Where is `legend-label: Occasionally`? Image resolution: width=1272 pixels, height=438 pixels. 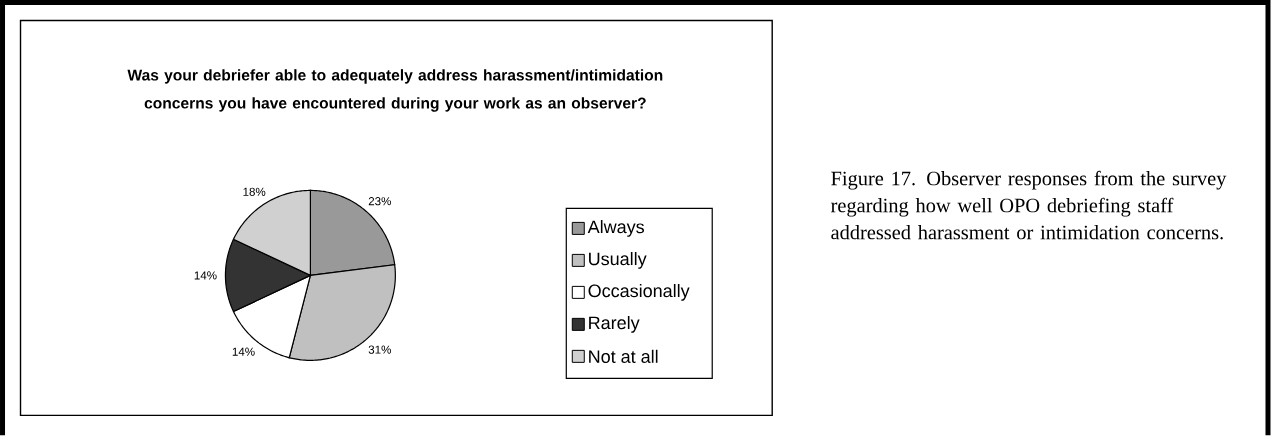
legend-label: Occasionally is located at coordinates (639, 292).